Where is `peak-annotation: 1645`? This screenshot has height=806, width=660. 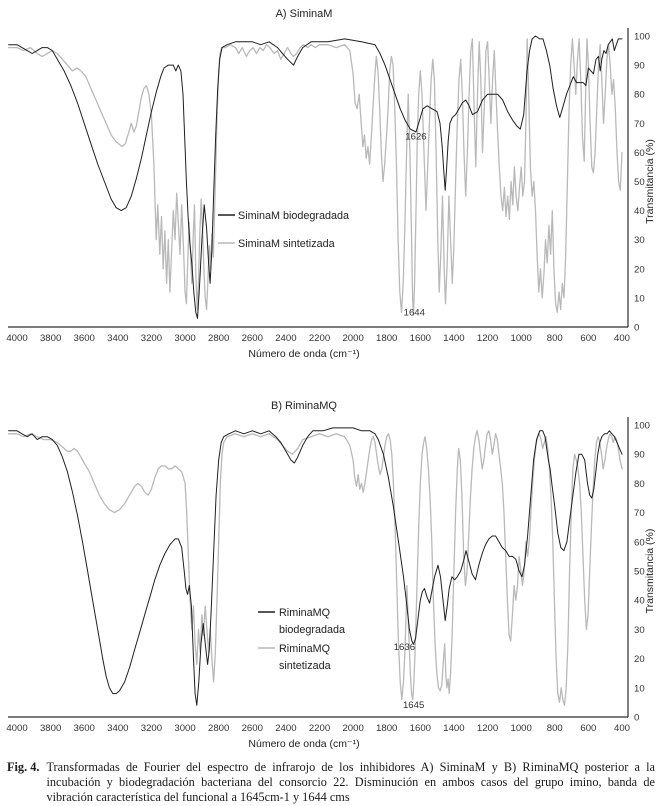
peak-annotation: 1645 is located at coordinates (413, 705).